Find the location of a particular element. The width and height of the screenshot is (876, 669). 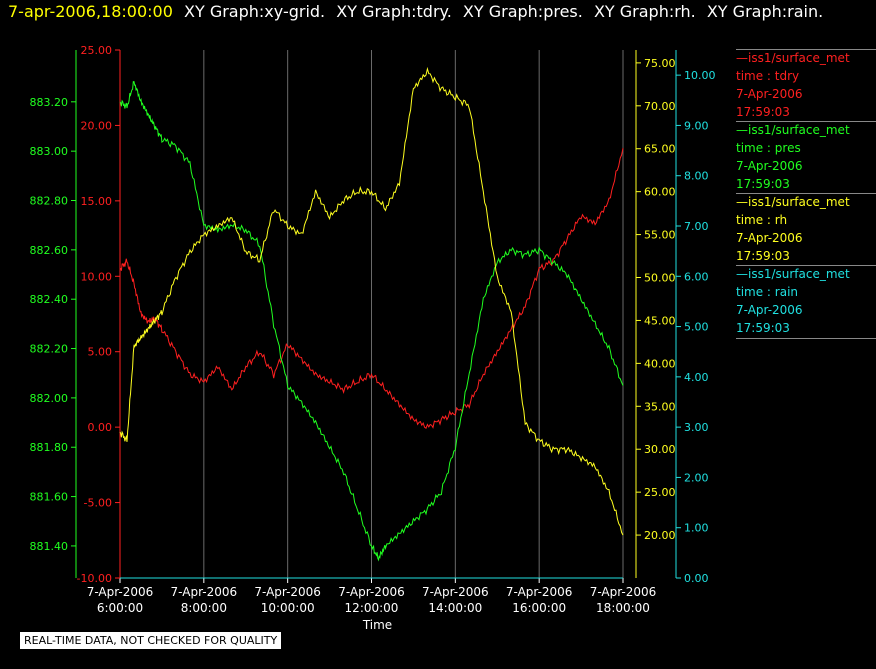

rain-tick-label: 1.00 is located at coordinates (696, 528).